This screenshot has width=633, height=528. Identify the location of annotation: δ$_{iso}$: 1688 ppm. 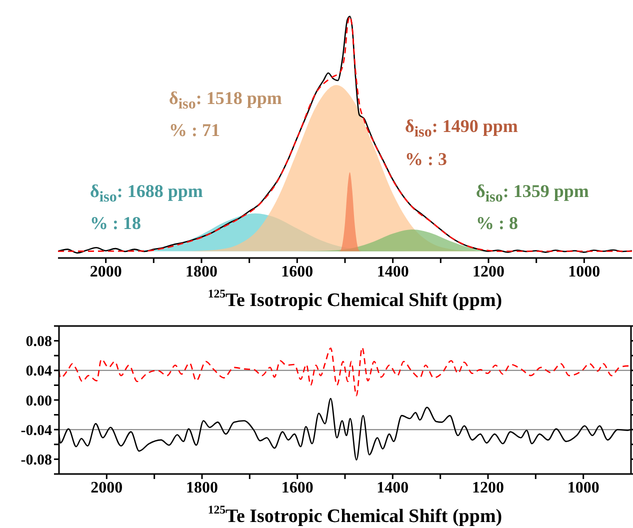
(146, 194).